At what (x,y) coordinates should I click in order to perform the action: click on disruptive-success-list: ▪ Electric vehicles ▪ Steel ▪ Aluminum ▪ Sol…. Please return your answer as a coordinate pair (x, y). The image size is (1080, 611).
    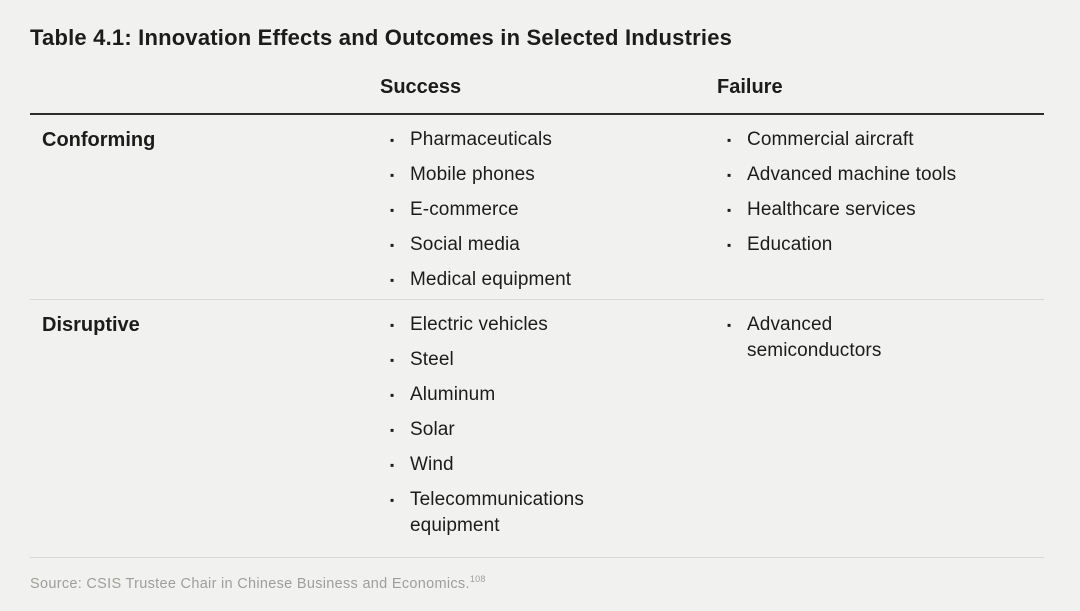
    Looking at the image, I should click on (548, 425).